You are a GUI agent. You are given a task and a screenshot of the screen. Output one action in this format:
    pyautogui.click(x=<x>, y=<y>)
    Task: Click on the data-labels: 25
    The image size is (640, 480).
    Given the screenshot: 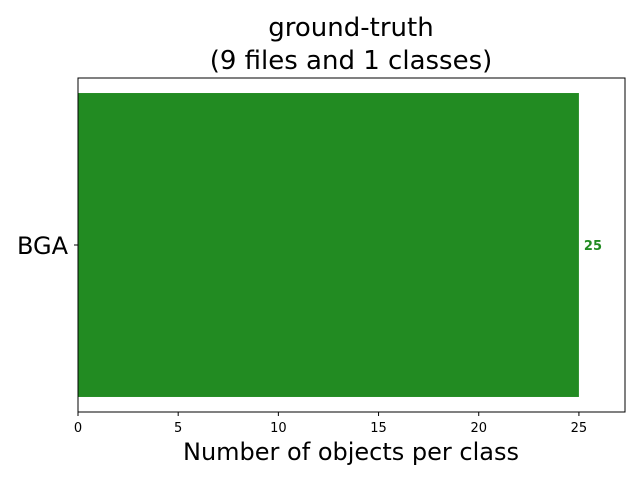 What is the action you would take?
    pyautogui.click(x=593, y=246)
    